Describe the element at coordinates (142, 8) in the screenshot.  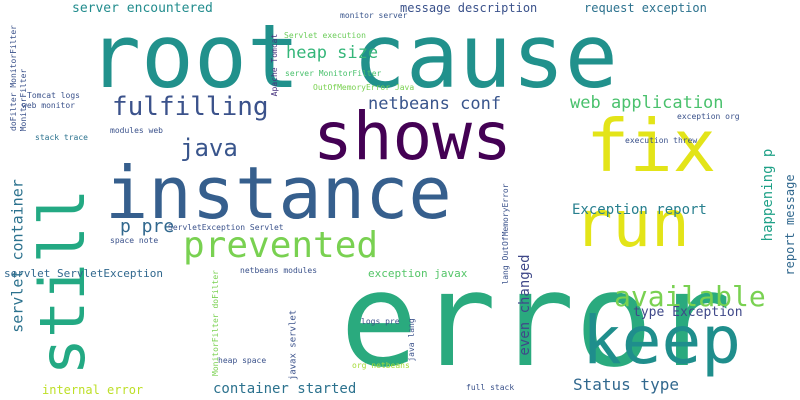
I see `word-server-encountered: server encountered` at that location.